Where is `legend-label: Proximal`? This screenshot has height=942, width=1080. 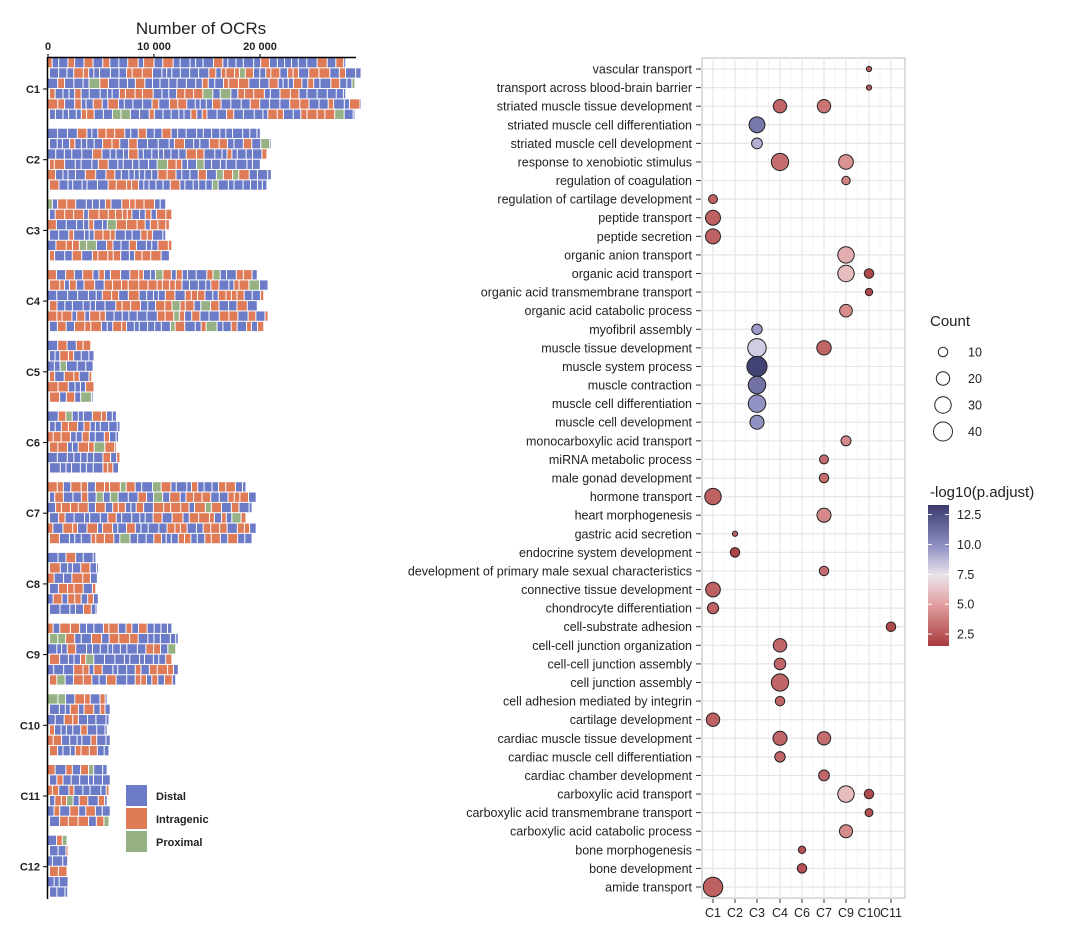
legend-label: Proximal is located at coordinates (179, 843).